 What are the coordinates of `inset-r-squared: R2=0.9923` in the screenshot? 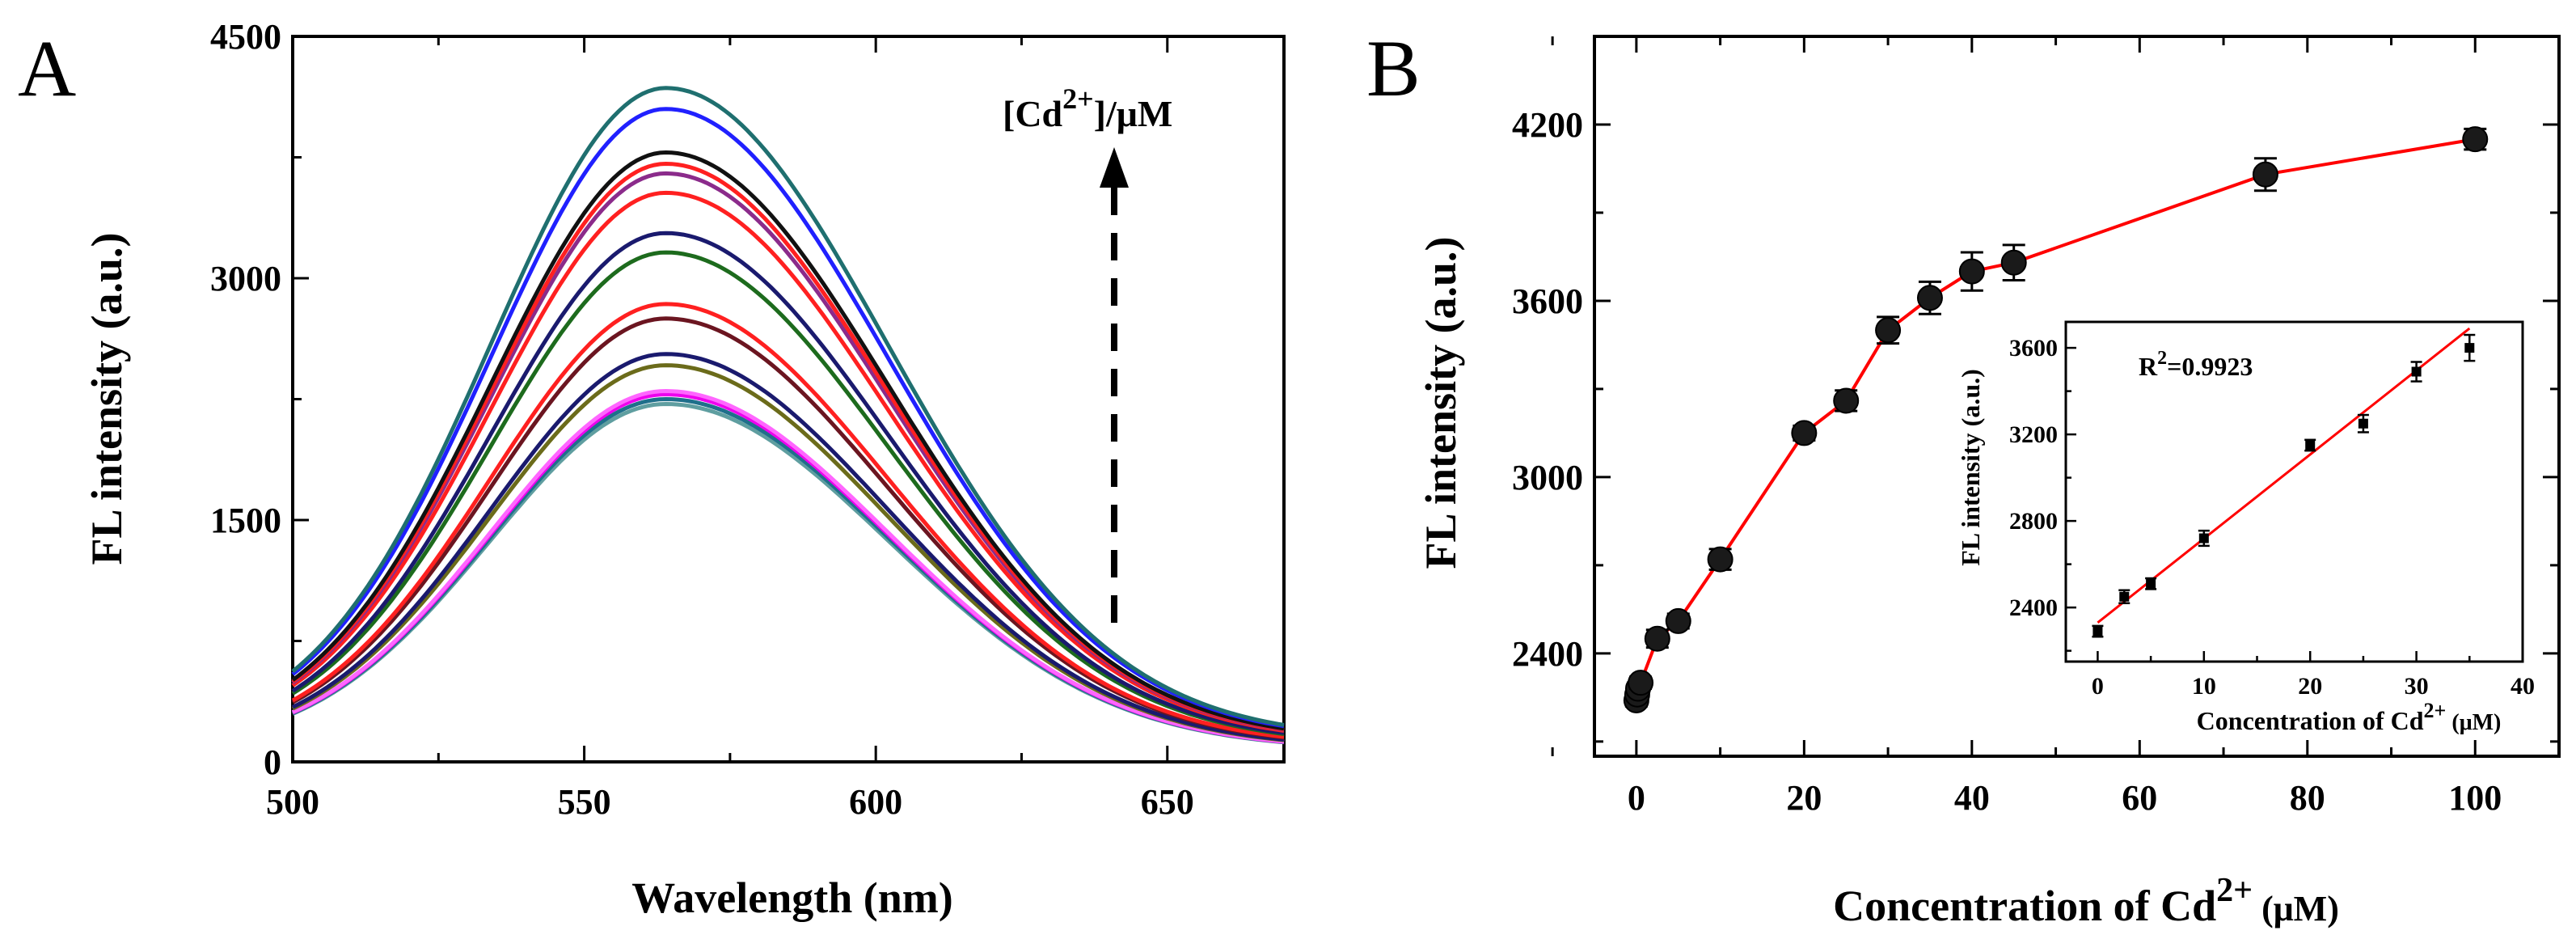 It's located at (2196, 364).